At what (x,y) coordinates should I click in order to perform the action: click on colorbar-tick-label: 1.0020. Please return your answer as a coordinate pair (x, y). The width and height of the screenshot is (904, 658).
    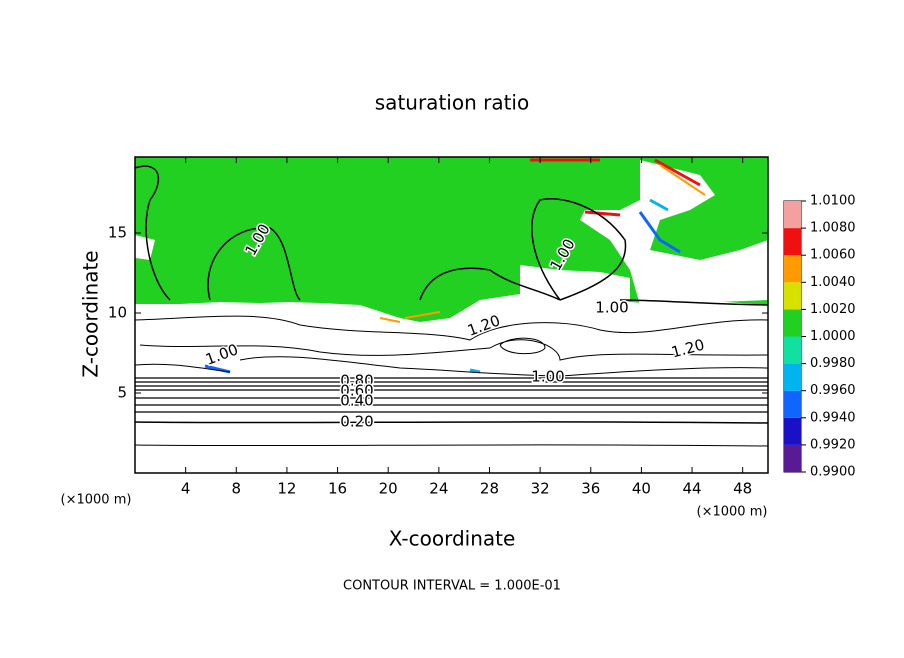
    Looking at the image, I should click on (833, 309).